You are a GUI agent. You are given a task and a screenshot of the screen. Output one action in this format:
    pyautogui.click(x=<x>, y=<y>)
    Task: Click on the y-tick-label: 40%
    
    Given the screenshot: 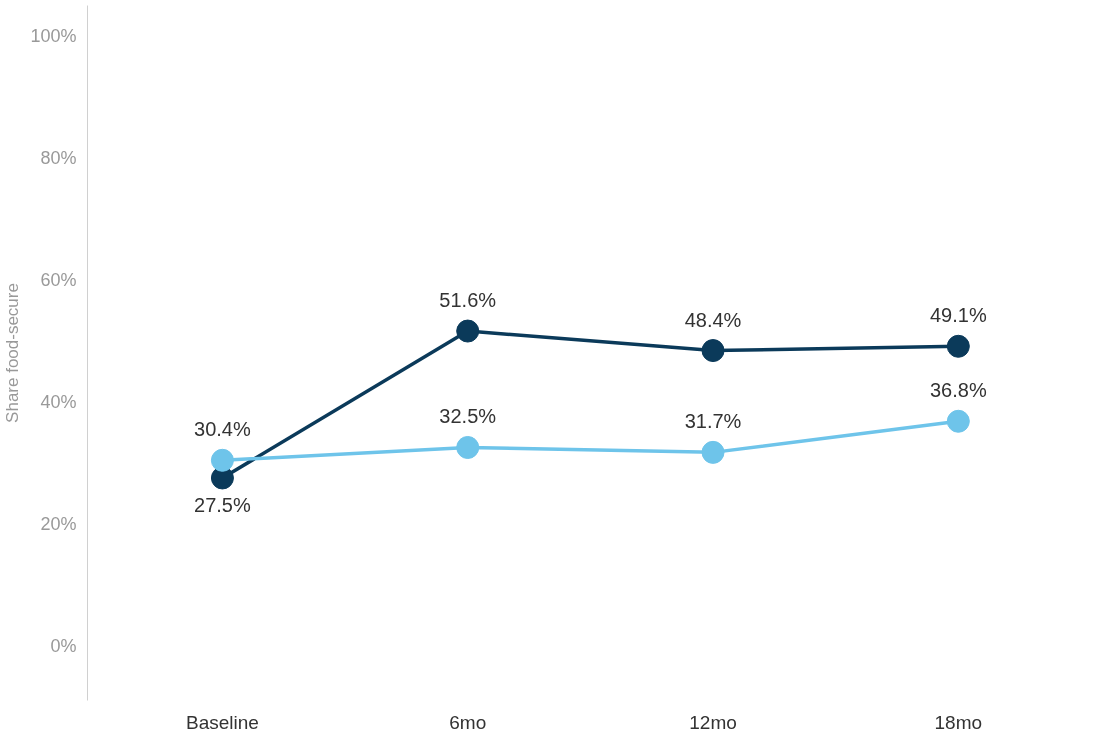 What is the action you would take?
    pyautogui.click(x=58, y=401)
    